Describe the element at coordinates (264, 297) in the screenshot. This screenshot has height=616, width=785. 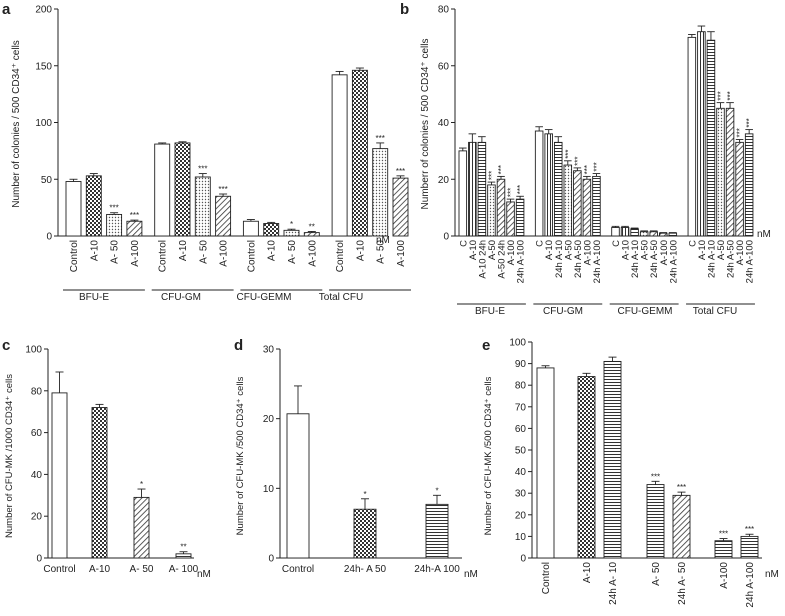
I see `panel-a-group-label: CFU-GEMM` at that location.